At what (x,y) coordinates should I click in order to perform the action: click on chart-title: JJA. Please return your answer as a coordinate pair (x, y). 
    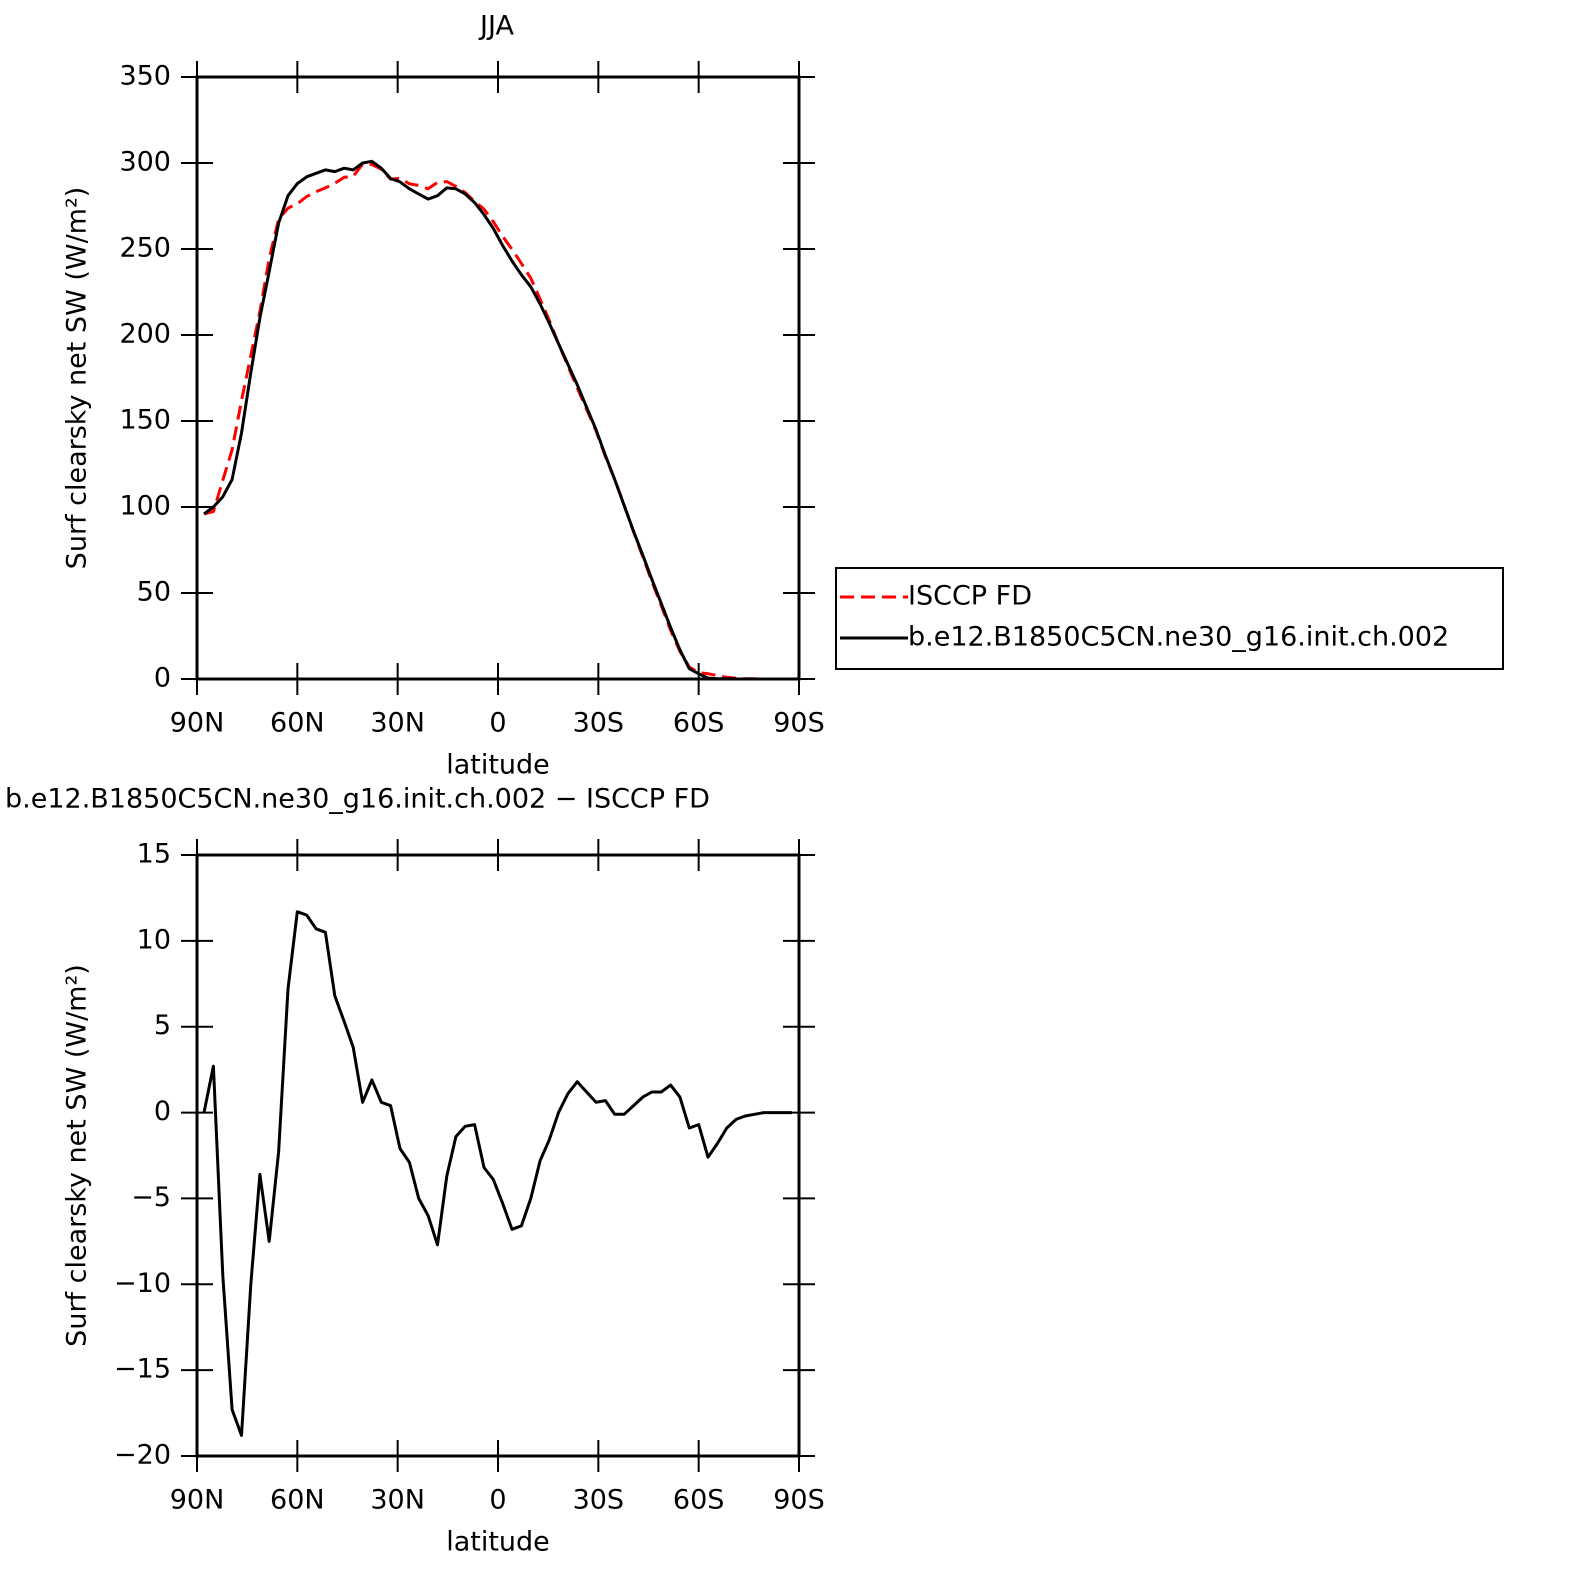
    Looking at the image, I should click on (496, 26).